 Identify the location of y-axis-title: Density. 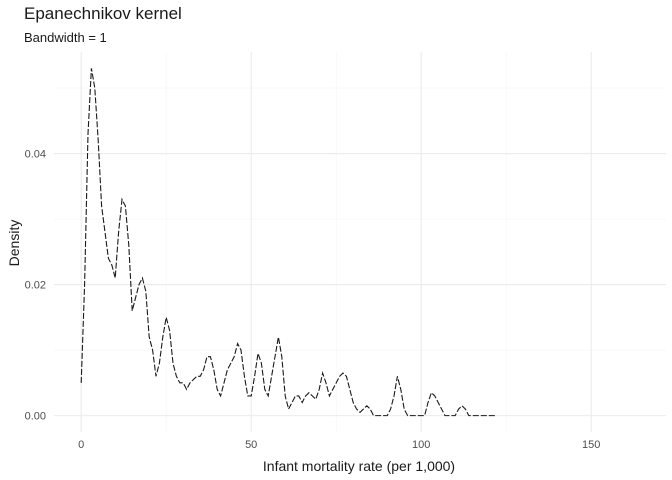
(14, 243).